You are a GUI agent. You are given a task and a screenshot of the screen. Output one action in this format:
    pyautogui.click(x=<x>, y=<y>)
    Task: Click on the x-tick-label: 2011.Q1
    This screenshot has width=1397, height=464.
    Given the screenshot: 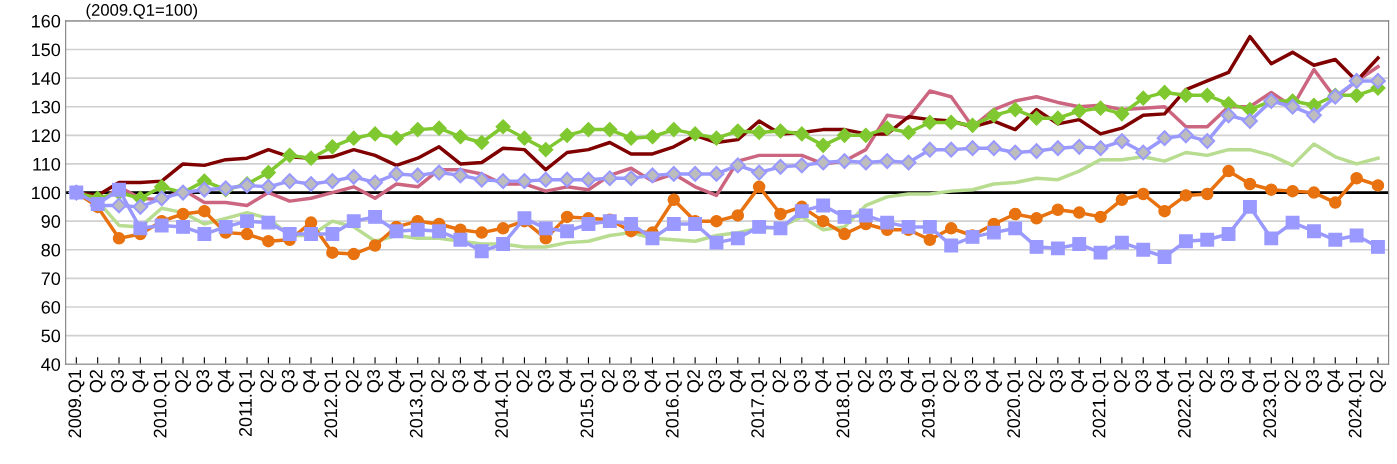 What is the action you would take?
    pyautogui.click(x=247, y=403)
    